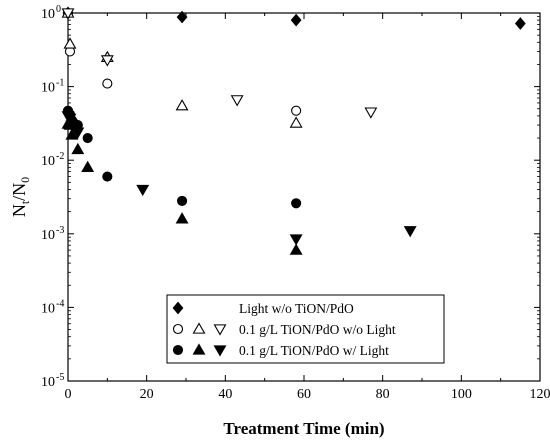 The image size is (550, 443). I want to click on y-axis-label: Nt/N0, so click(20, 197).